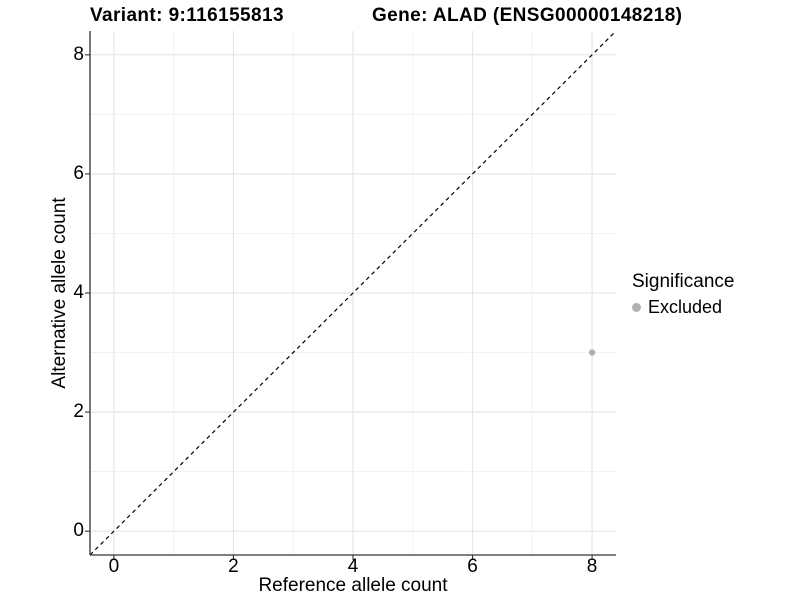 The image size is (800, 600). What do you see at coordinates (527, 15) in the screenshot?
I see `plot-title-gene: Gene: ALAD (ENSG00000148218)` at bounding box center [527, 15].